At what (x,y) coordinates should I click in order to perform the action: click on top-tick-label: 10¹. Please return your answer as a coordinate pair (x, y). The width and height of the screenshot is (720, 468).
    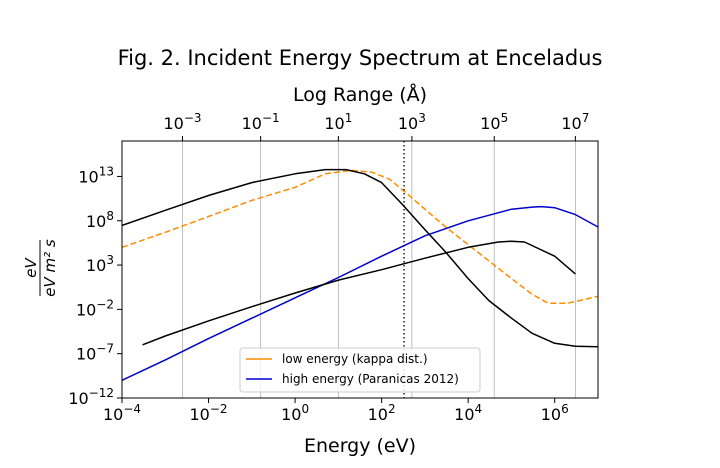
    Looking at the image, I should click on (338, 122).